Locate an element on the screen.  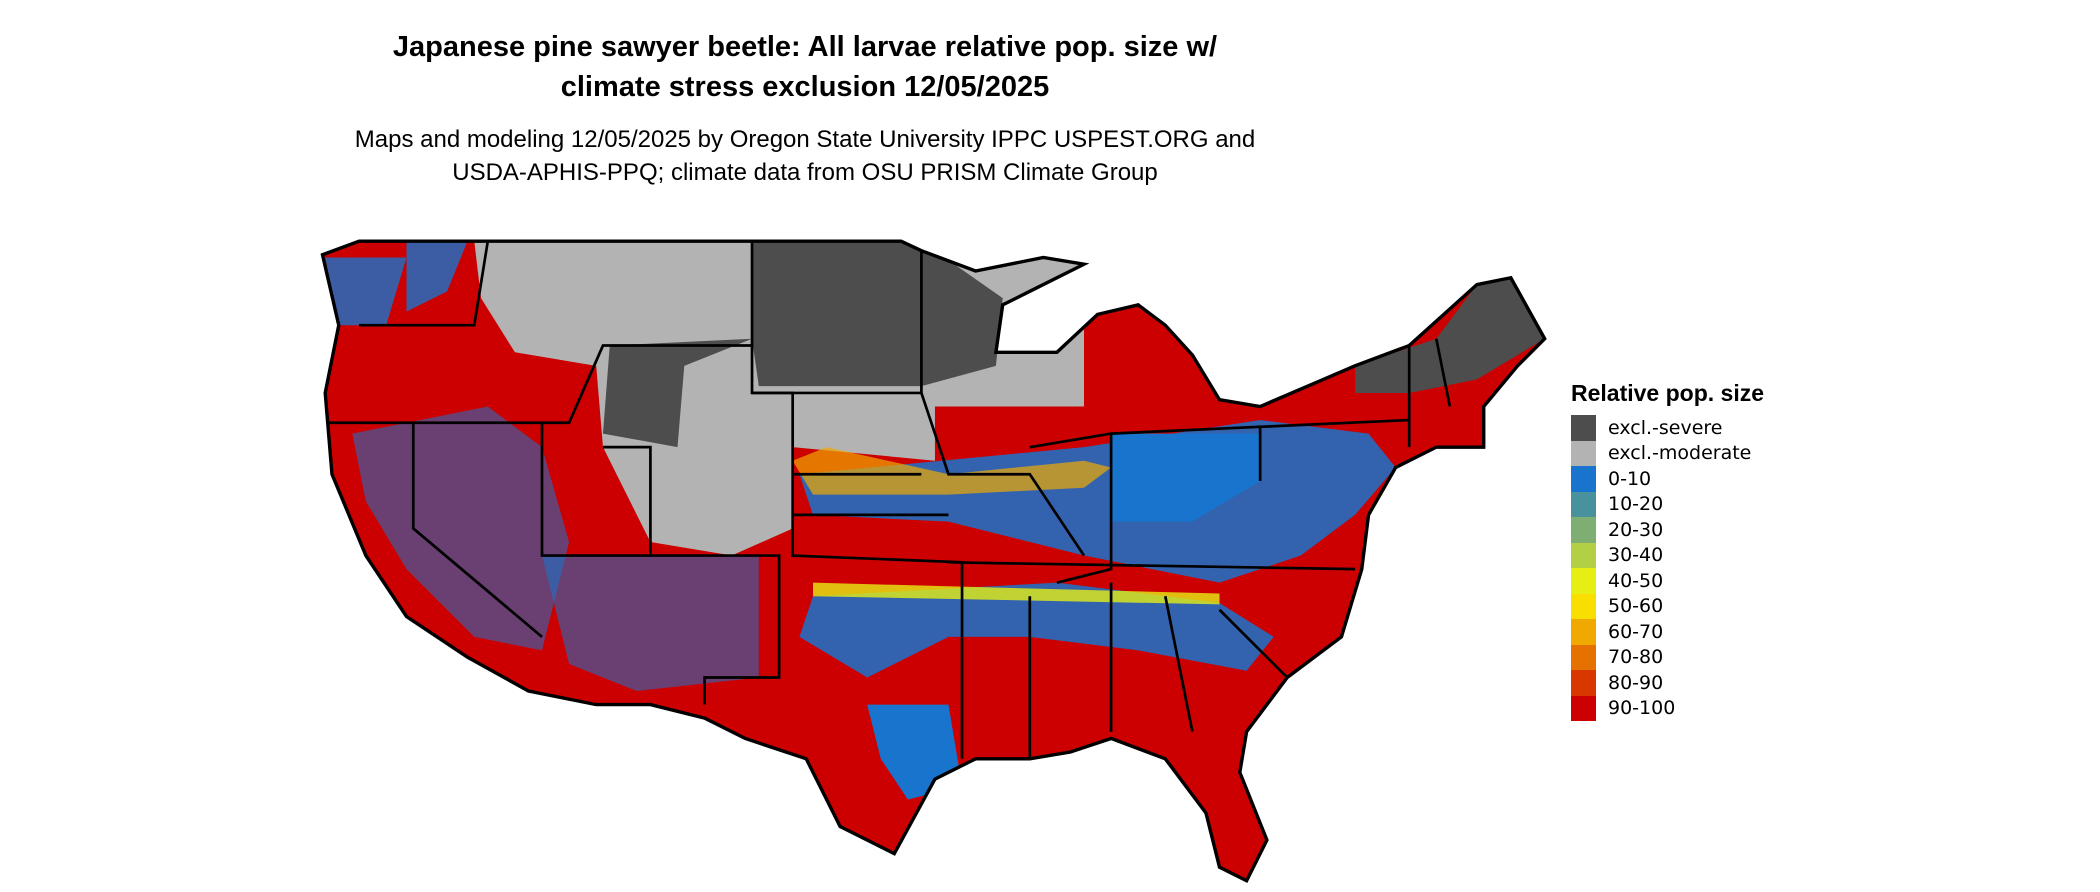
legend-item: excl.-severe is located at coordinates (1667, 428).